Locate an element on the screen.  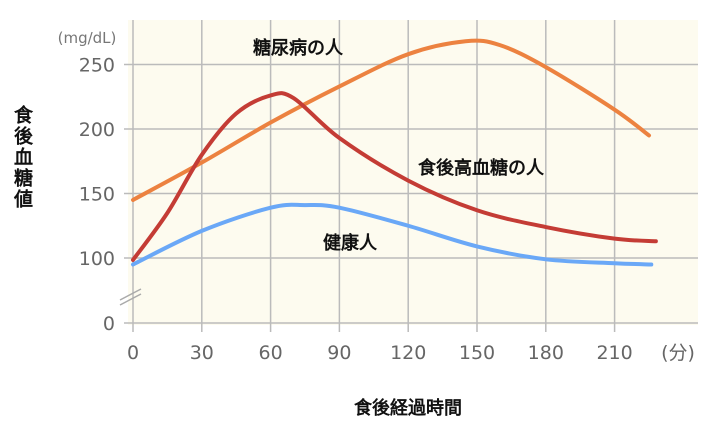
x-tick-label: 30 is located at coordinates (202, 353).